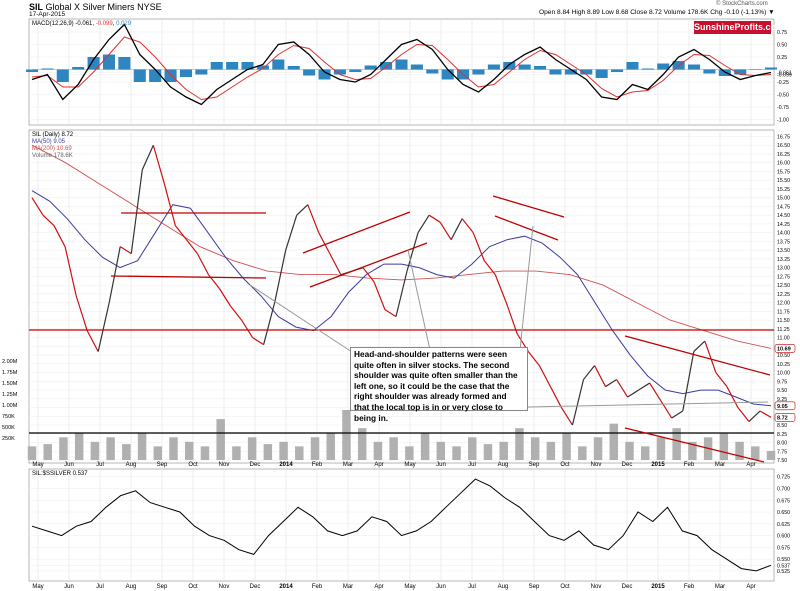 The image size is (800, 591). I want to click on y-tick-label: 14.50, so click(783, 216).